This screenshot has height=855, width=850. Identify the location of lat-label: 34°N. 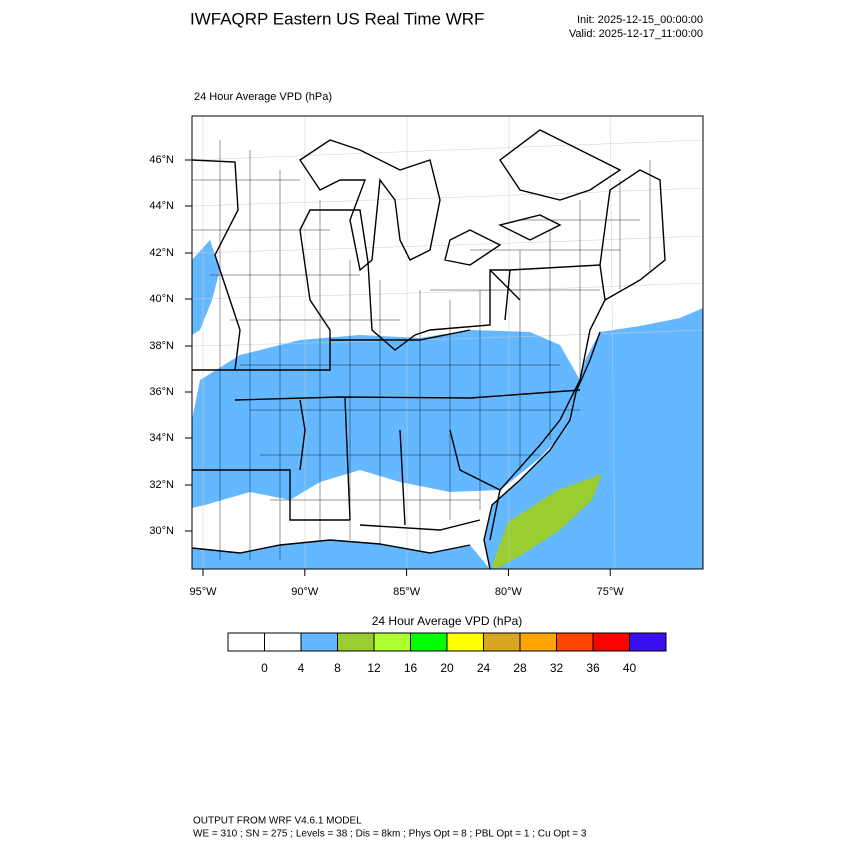
(161, 438).